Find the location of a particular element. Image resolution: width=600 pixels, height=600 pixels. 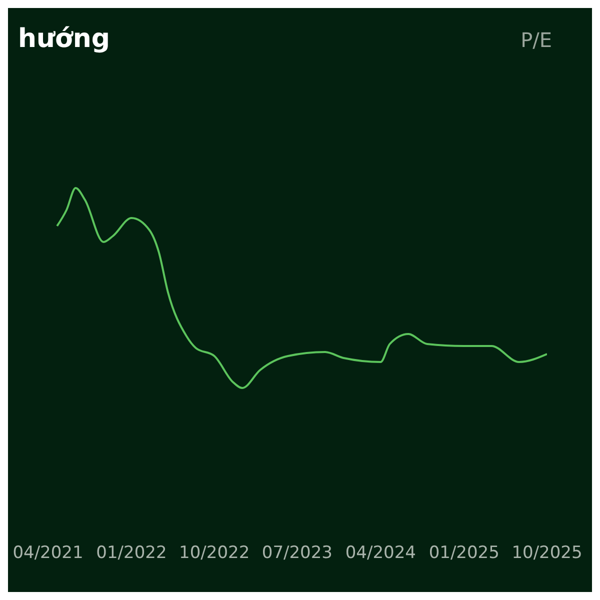

chart-title: hướng is located at coordinates (64, 39).